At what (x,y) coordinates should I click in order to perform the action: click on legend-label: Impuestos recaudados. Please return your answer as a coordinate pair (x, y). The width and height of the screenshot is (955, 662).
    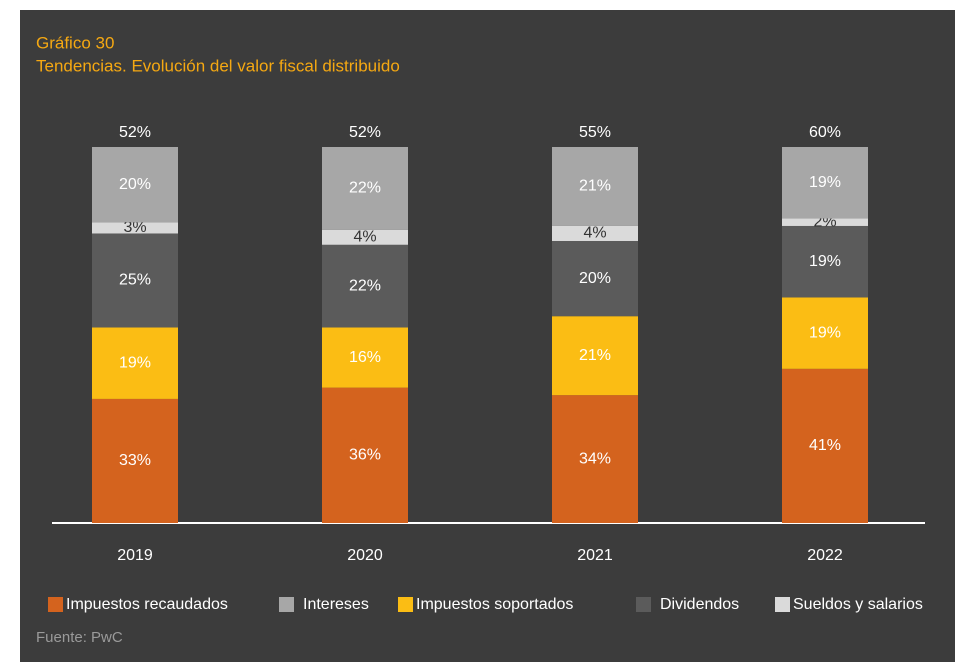
    Looking at the image, I should click on (147, 604).